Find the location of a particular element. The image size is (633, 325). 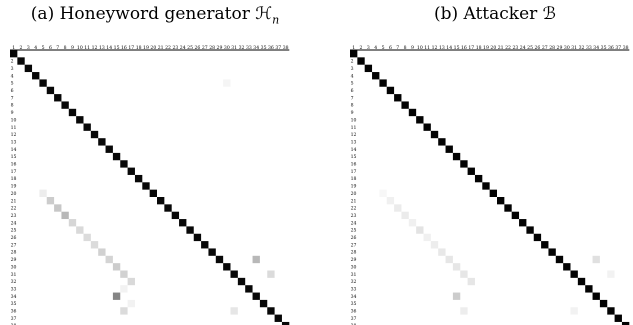

y-tick-label: 18 is located at coordinates (14, 179).